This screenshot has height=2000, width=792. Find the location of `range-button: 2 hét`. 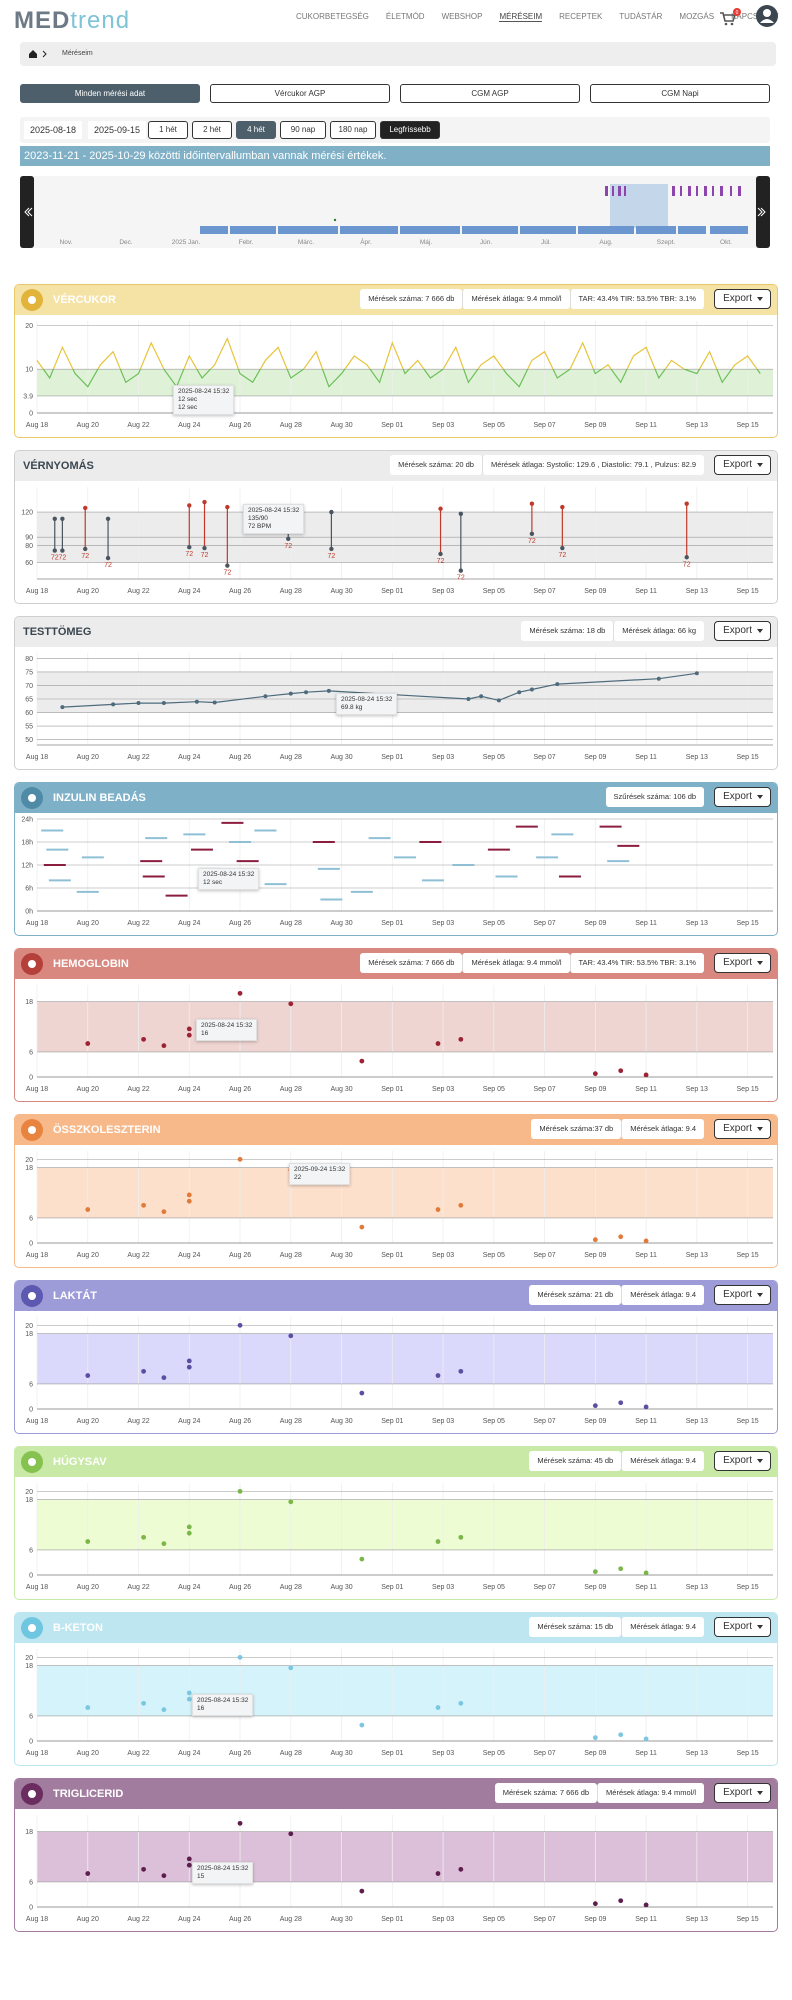

range-button: 2 hét is located at coordinates (212, 130).